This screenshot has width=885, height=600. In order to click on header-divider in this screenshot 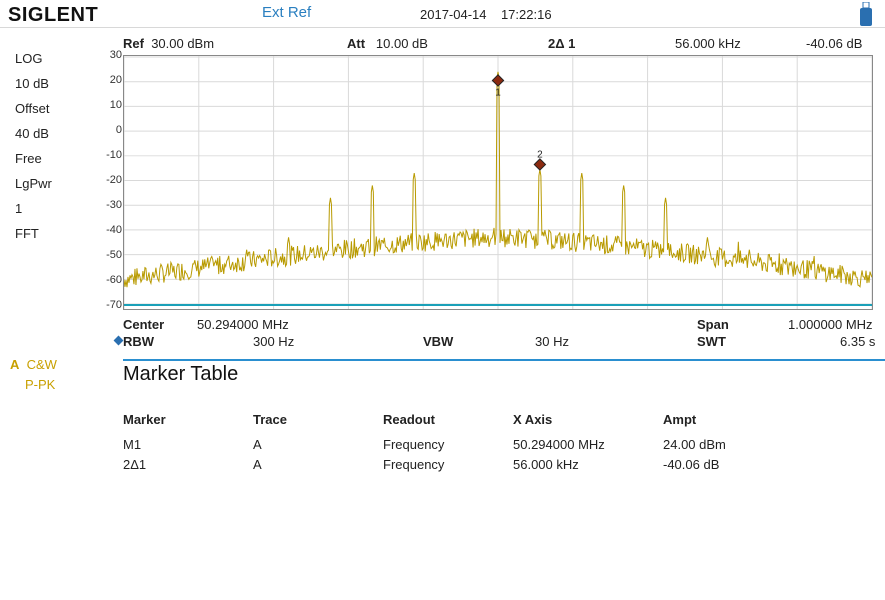, I will do `click(442, 27)`.